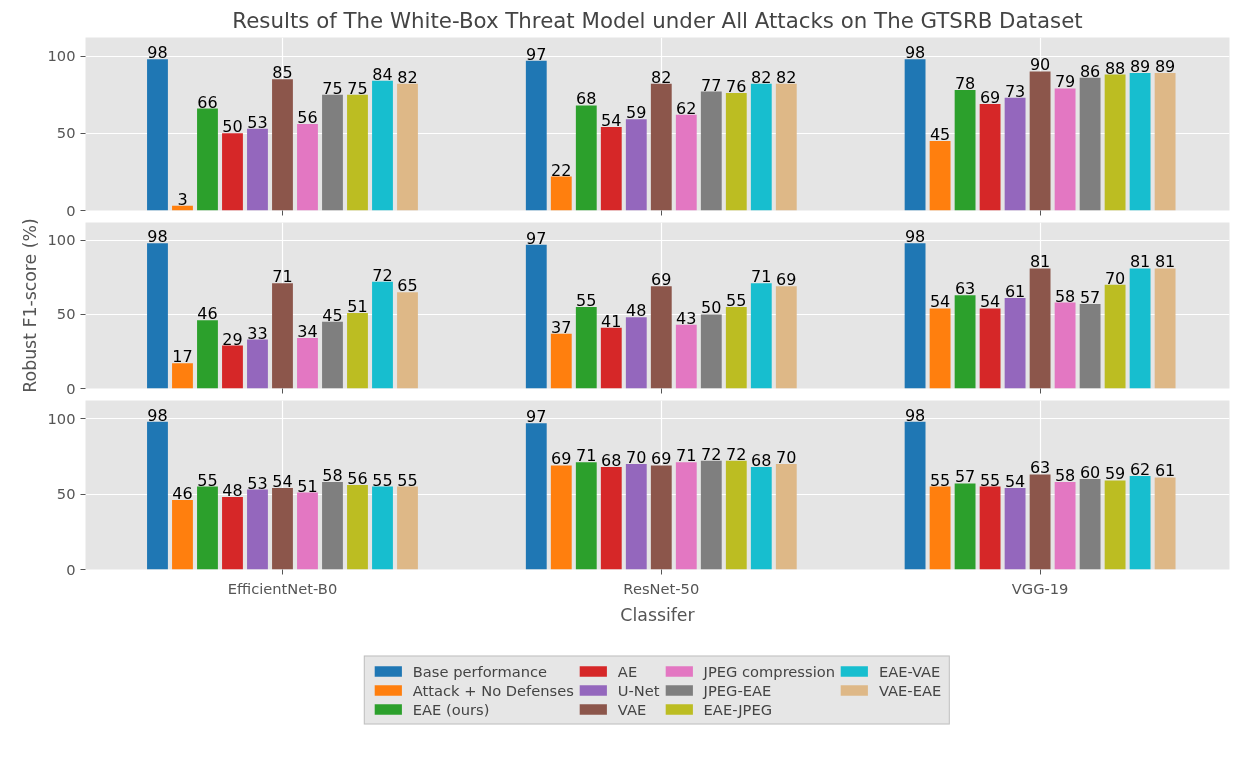 This screenshot has width=1239, height=783. What do you see at coordinates (182, 494) in the screenshot?
I see `data-label: 46` at bounding box center [182, 494].